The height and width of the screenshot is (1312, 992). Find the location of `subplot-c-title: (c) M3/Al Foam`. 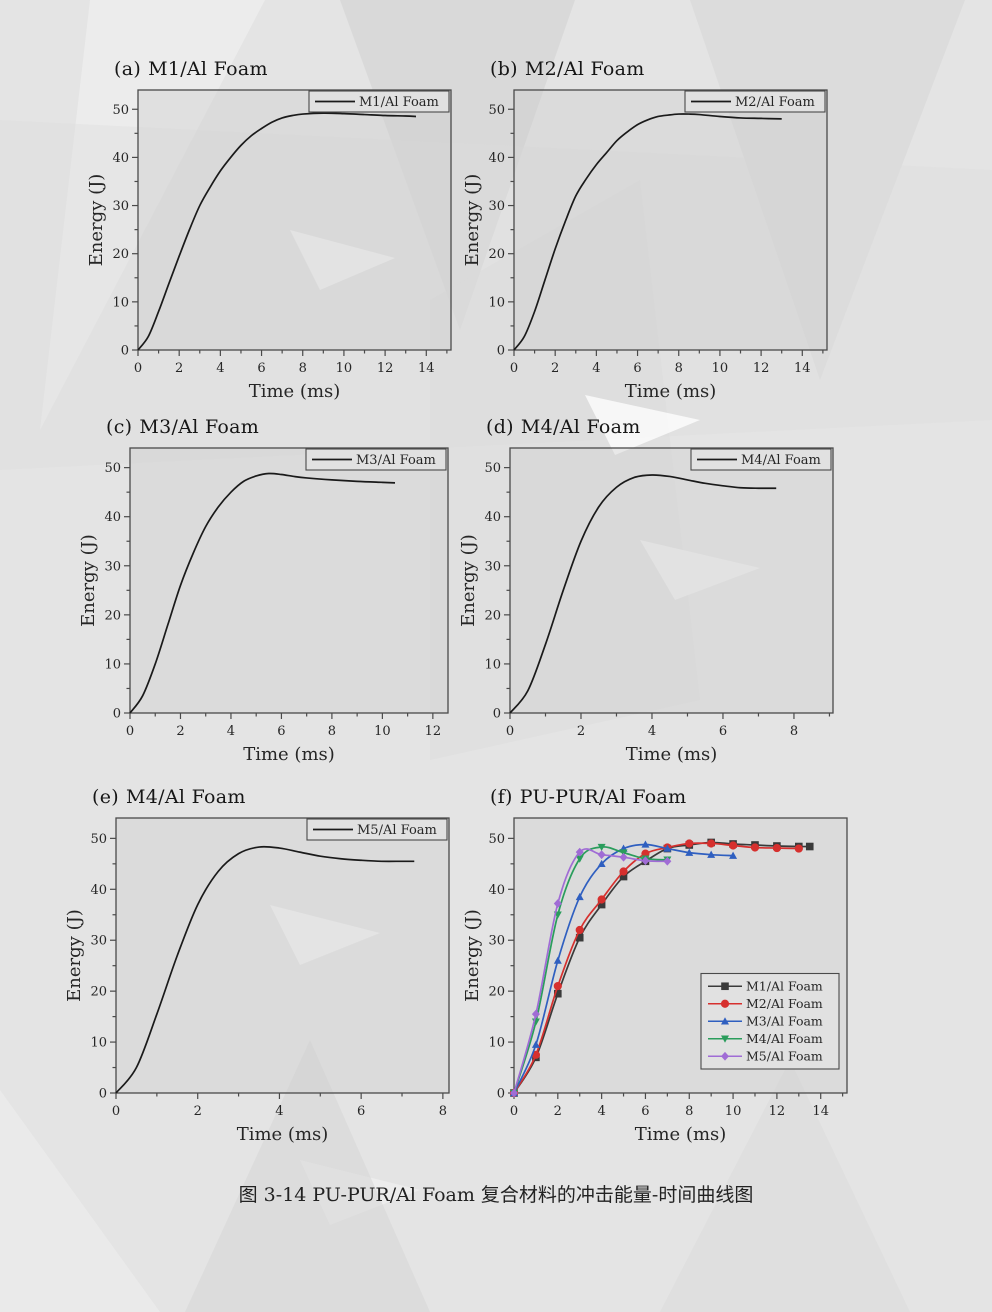

subplot-c-title: (c) M3/Al Foam is located at coordinates (283, 427).